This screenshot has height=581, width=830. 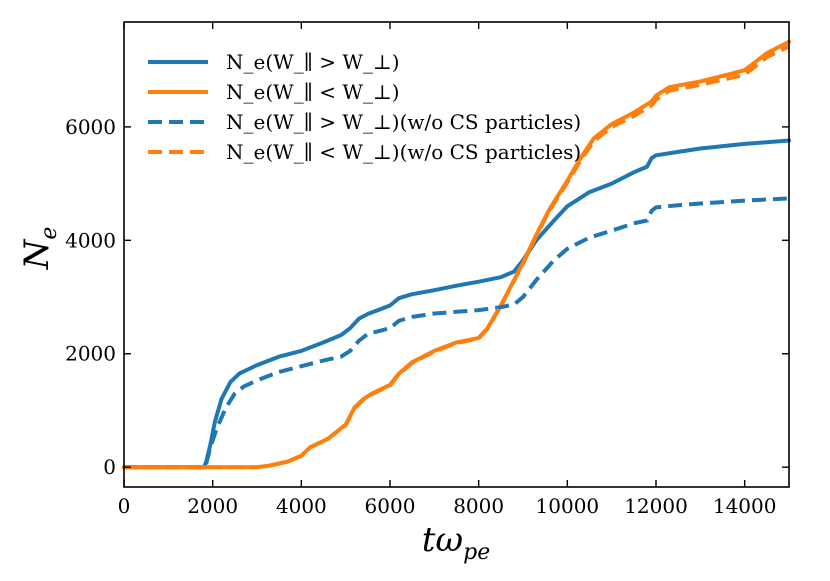 What do you see at coordinates (313, 62) in the screenshot?
I see `legend-label-1: N_e(W_∥ > W_⊥)` at bounding box center [313, 62].